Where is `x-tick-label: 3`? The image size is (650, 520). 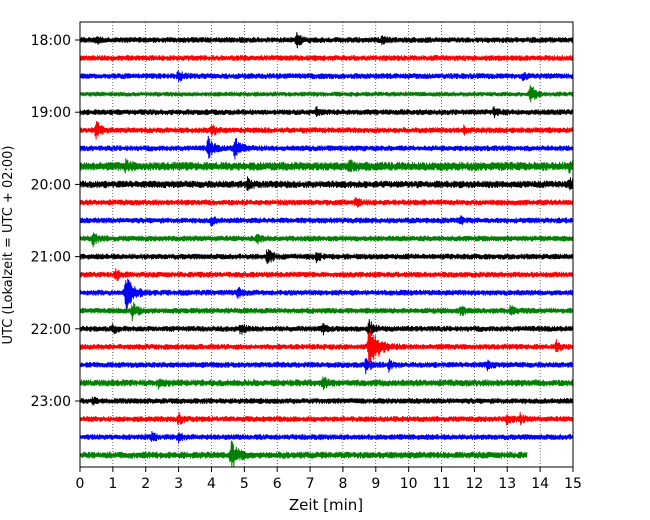 x-tick-label: 3 is located at coordinates (178, 484).